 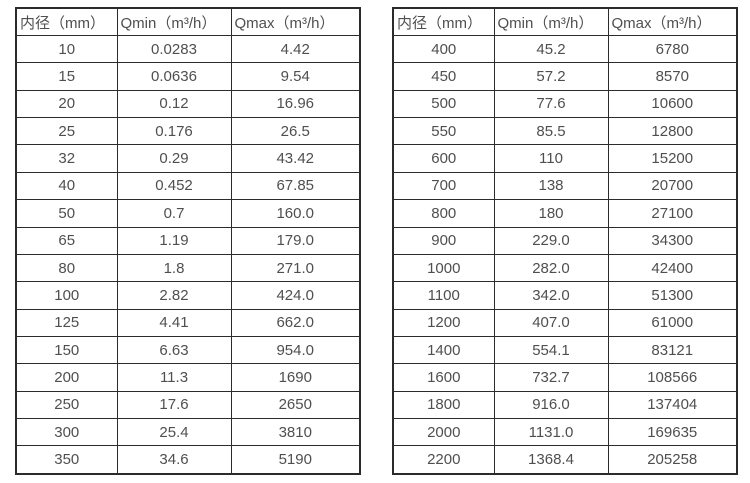 What do you see at coordinates (443, 104) in the screenshot?
I see `cell-diameter: 500` at bounding box center [443, 104].